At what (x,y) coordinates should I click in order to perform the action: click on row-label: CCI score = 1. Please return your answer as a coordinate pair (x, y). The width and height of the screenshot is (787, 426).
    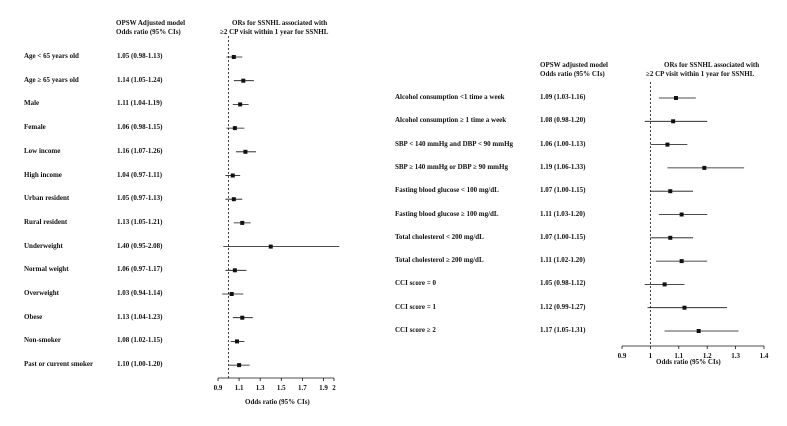
    Looking at the image, I should click on (415, 306).